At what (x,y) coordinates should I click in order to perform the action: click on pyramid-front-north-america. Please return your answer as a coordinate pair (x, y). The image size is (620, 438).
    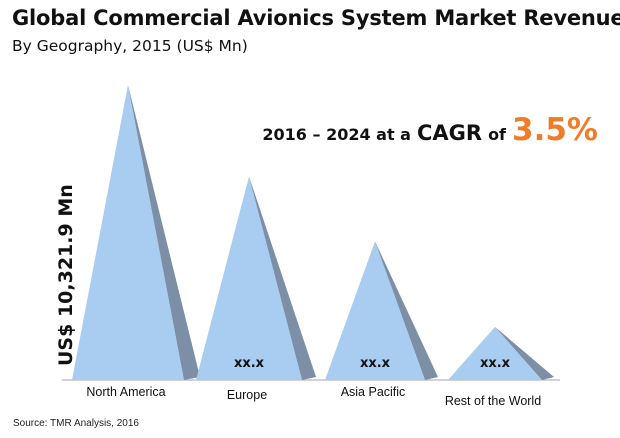
    Looking at the image, I should click on (128, 232).